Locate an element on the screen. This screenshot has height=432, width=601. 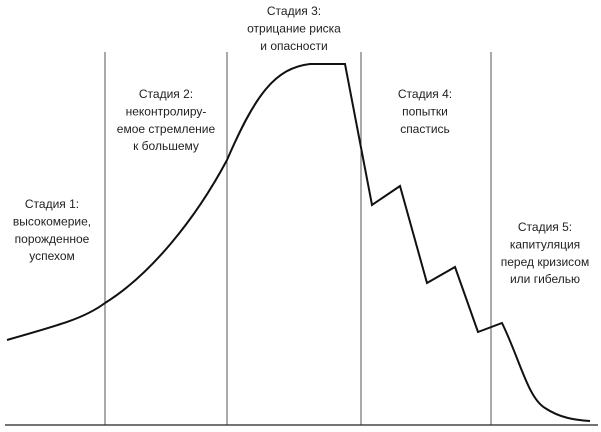
stage-label: высокомерие, is located at coordinates (52, 221).